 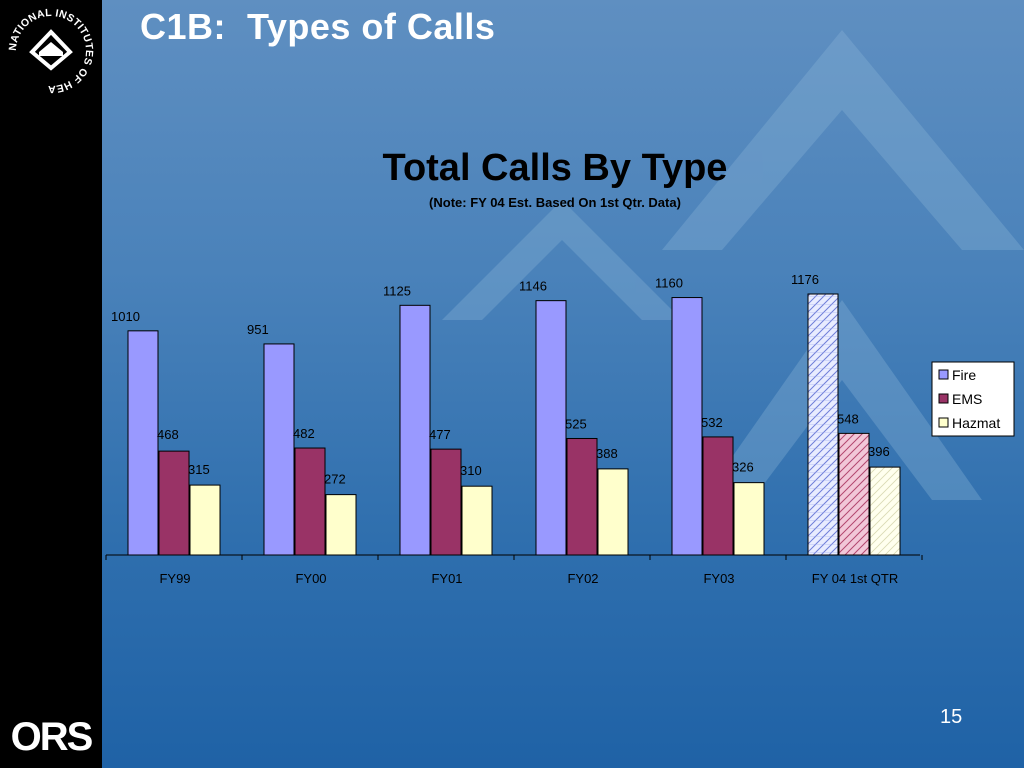 What do you see at coordinates (976, 423) in the screenshot?
I see `legend-label-hazmat: Hazmat` at bounding box center [976, 423].